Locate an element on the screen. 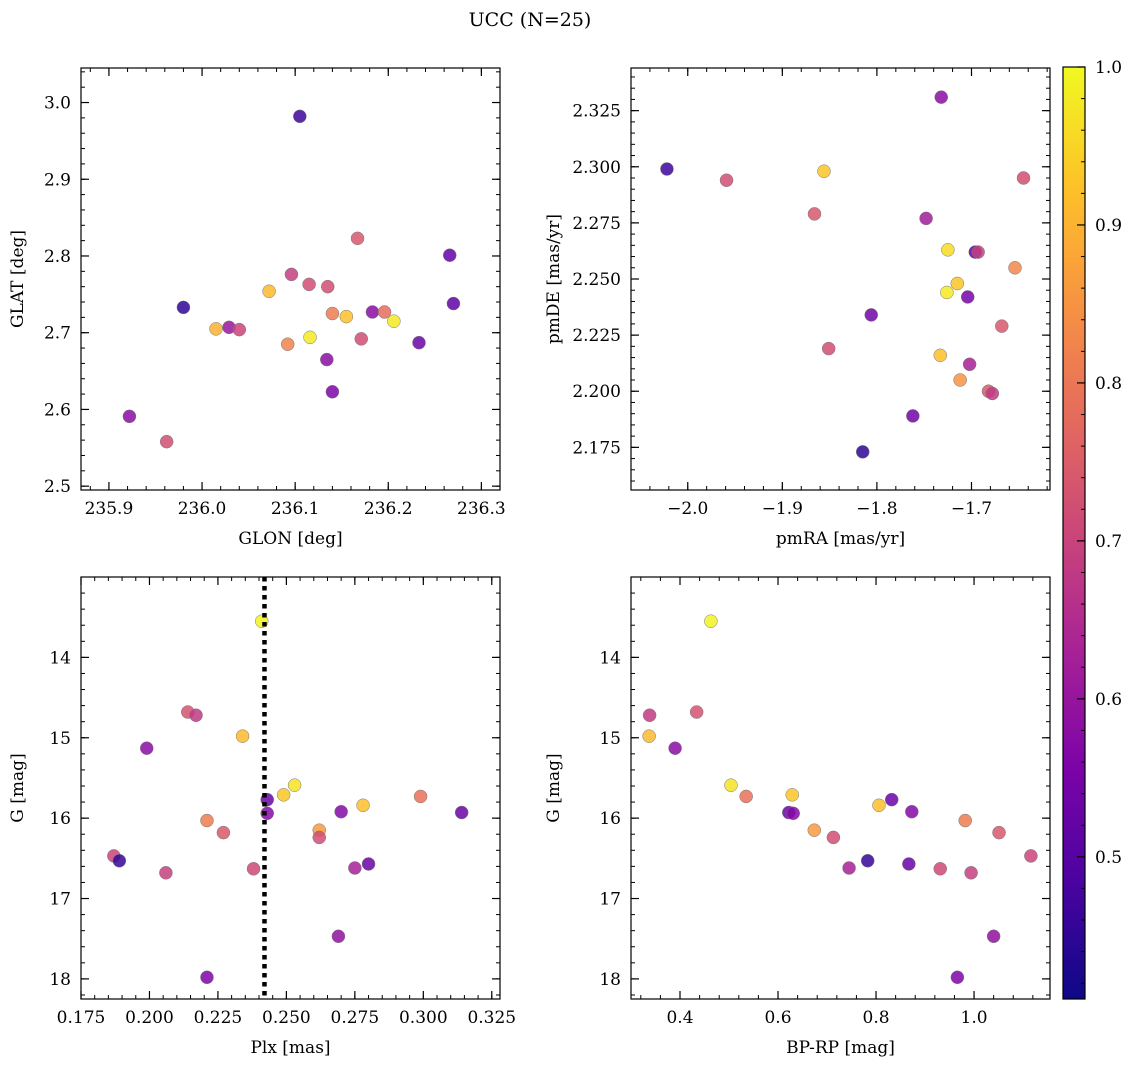  y-tick-label: 3.0 is located at coordinates (57, 104).